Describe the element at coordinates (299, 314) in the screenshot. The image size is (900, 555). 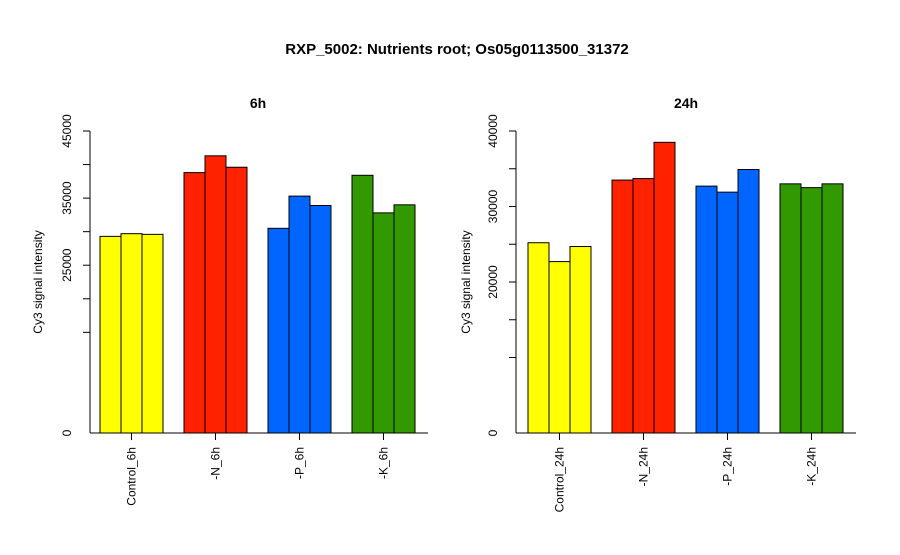
I see `bar--P_6h-2` at that location.